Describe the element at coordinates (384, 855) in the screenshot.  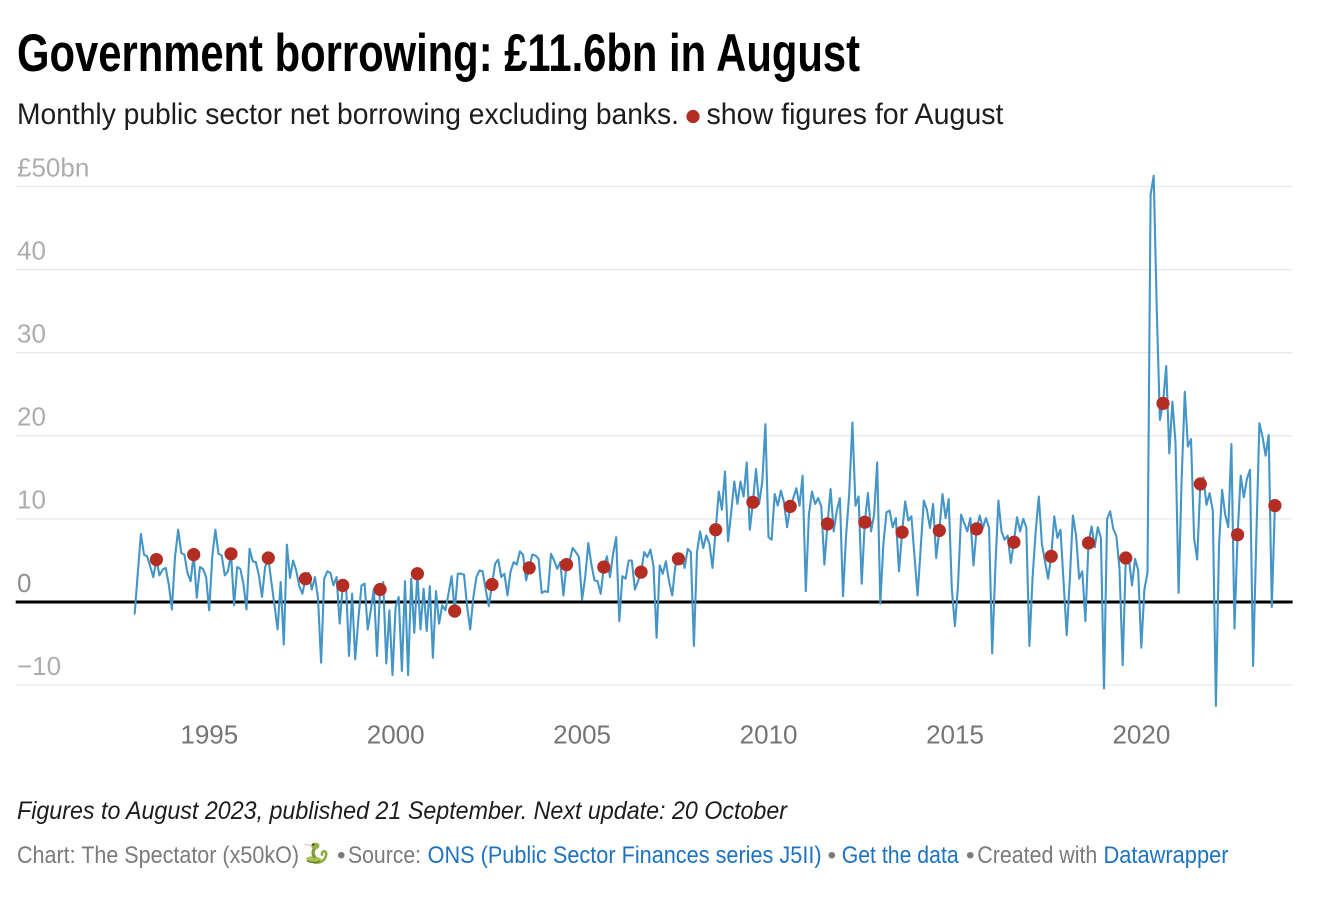
I see `svg-text: Source:` at that location.